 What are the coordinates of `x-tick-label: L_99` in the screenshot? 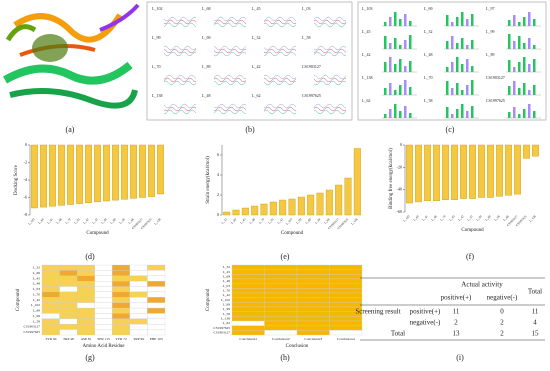 It's located at (479, 218).